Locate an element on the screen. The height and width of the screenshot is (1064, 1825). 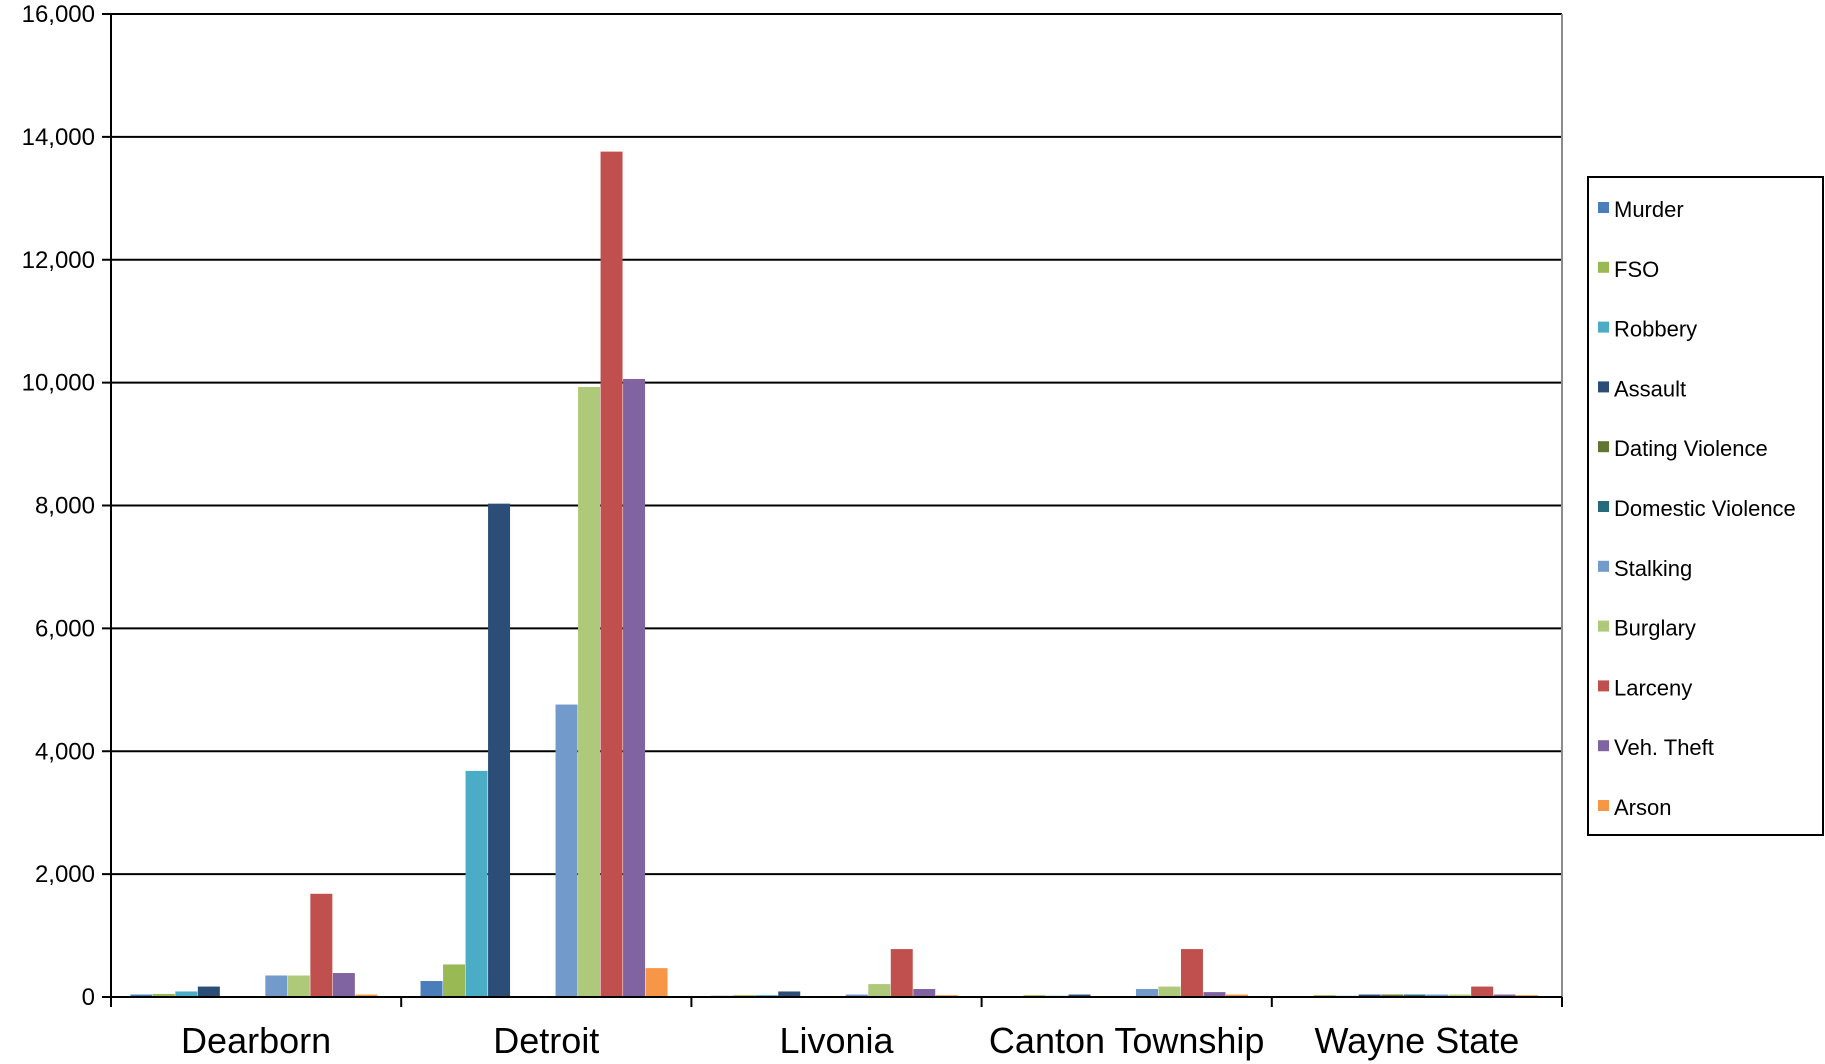
y-tick-label: 2,000 is located at coordinates (65, 874).